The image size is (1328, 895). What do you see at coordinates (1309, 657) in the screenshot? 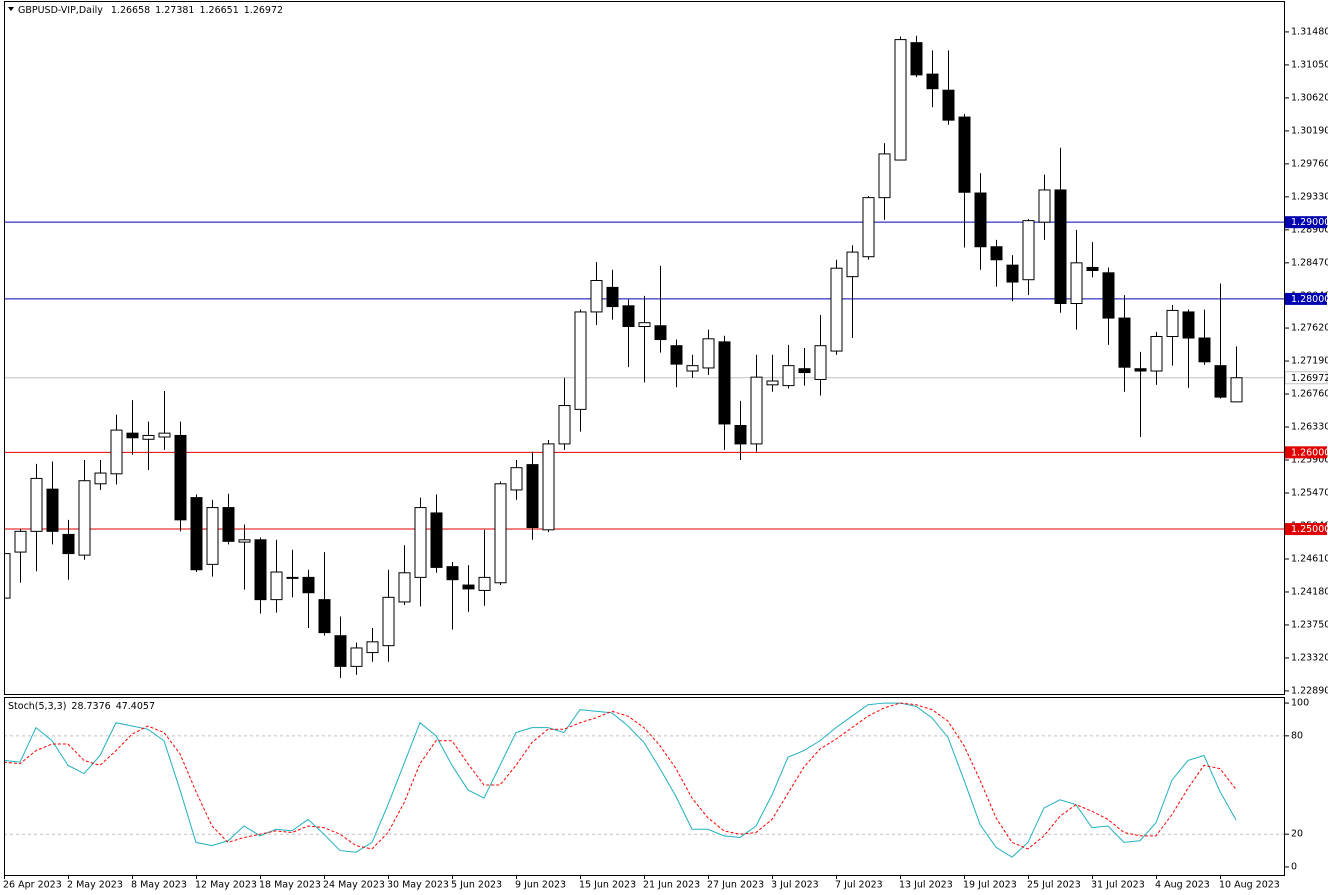
I see `y-tick-label: 1.23320` at bounding box center [1309, 657].